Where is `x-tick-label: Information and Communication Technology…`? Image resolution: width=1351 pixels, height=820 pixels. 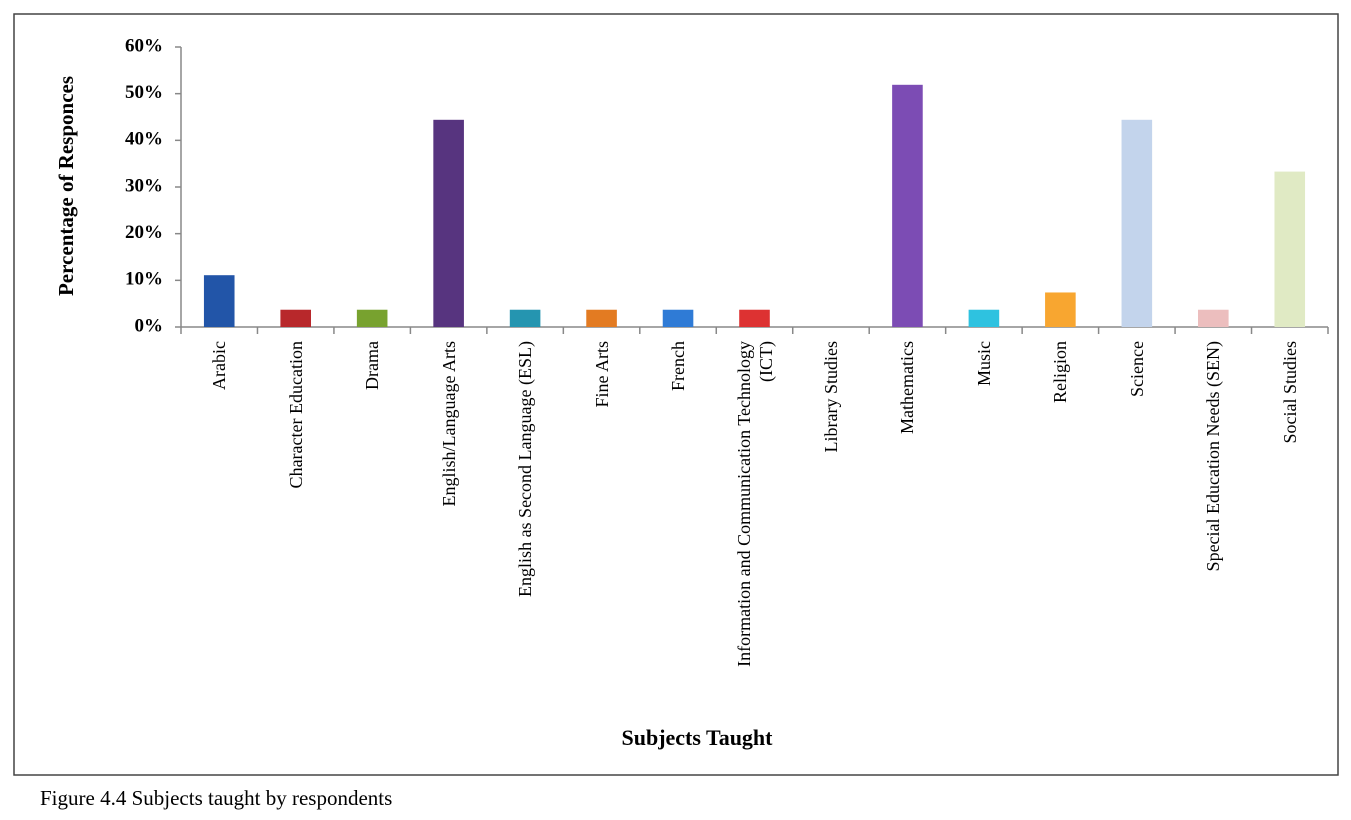 x-tick-label: Information and Communication Technology… is located at coordinates (754, 504).